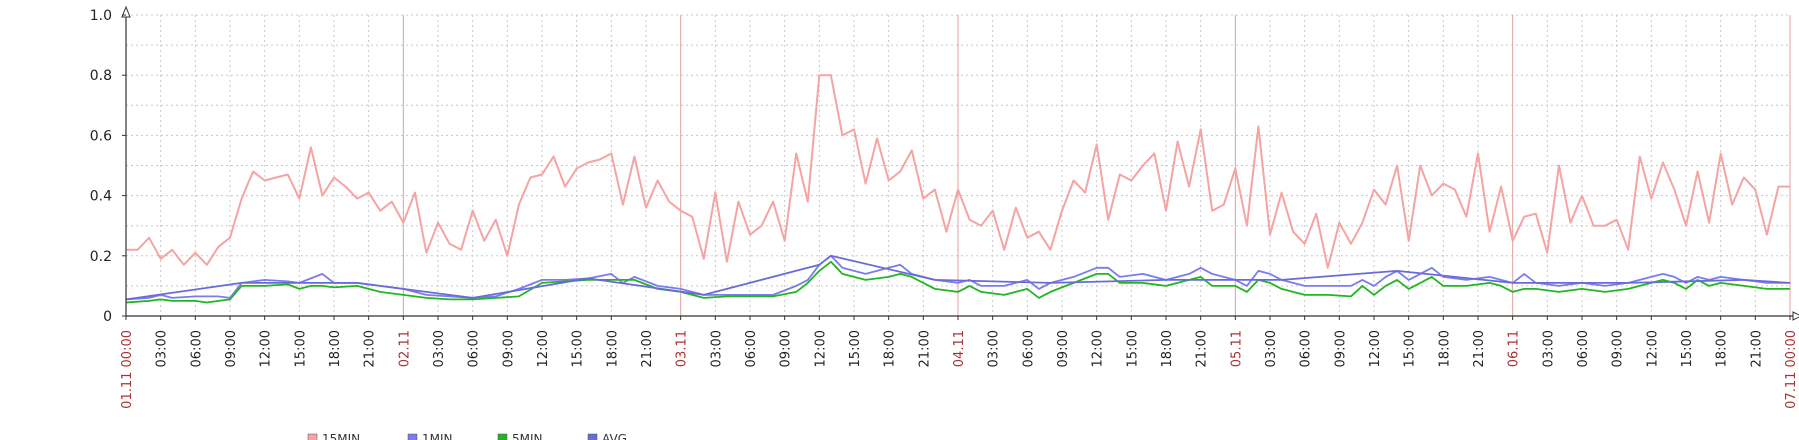 This screenshot has width=1799, height=440. I want to click on x-tick-label: 05.11, so click(1236, 348).